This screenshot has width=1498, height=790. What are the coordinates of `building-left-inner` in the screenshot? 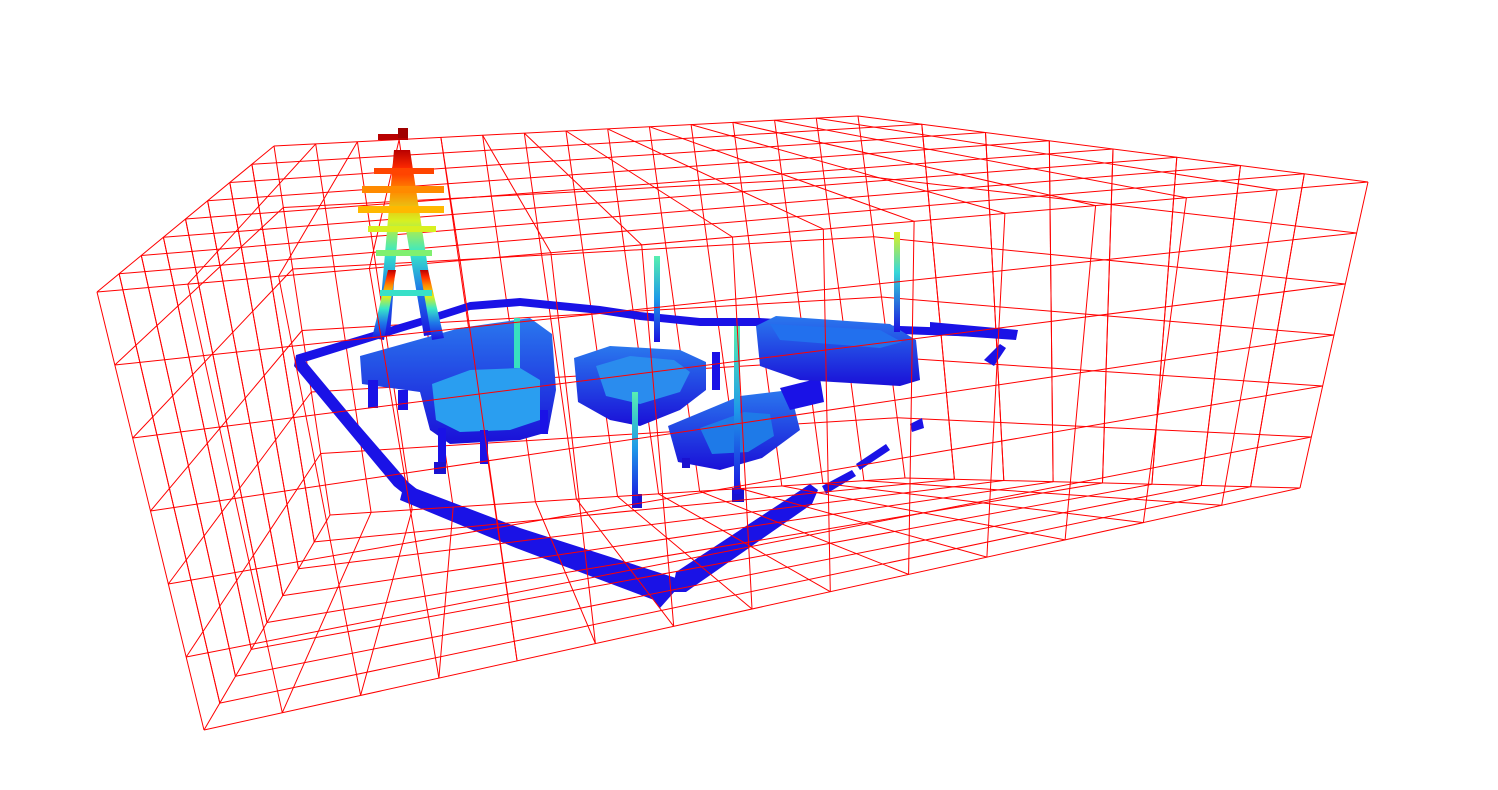 It's located at (486, 400).